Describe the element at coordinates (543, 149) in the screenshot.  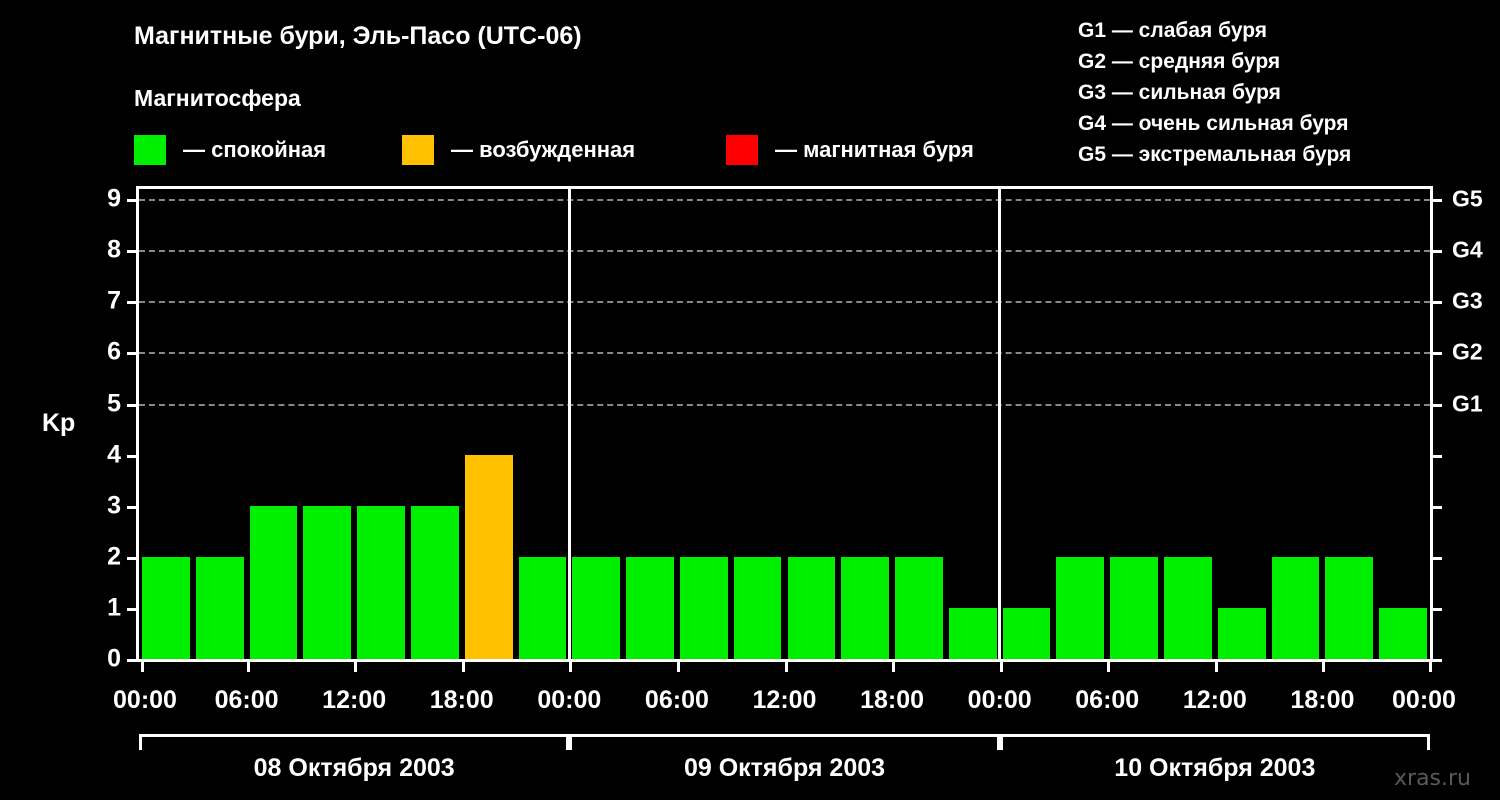
I see `legend-label-unsettled: — возбужденная` at that location.